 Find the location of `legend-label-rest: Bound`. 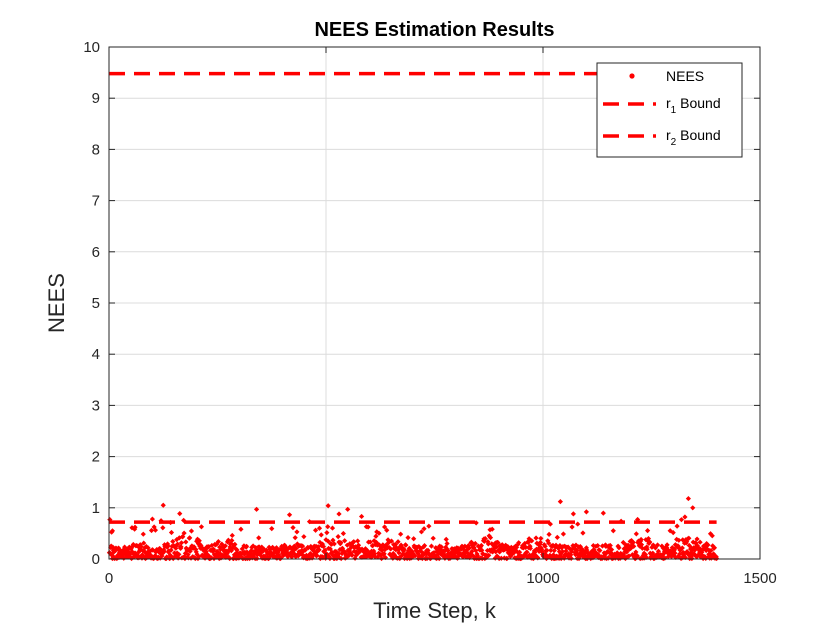

legend-label-rest: Bound is located at coordinates (698, 135).